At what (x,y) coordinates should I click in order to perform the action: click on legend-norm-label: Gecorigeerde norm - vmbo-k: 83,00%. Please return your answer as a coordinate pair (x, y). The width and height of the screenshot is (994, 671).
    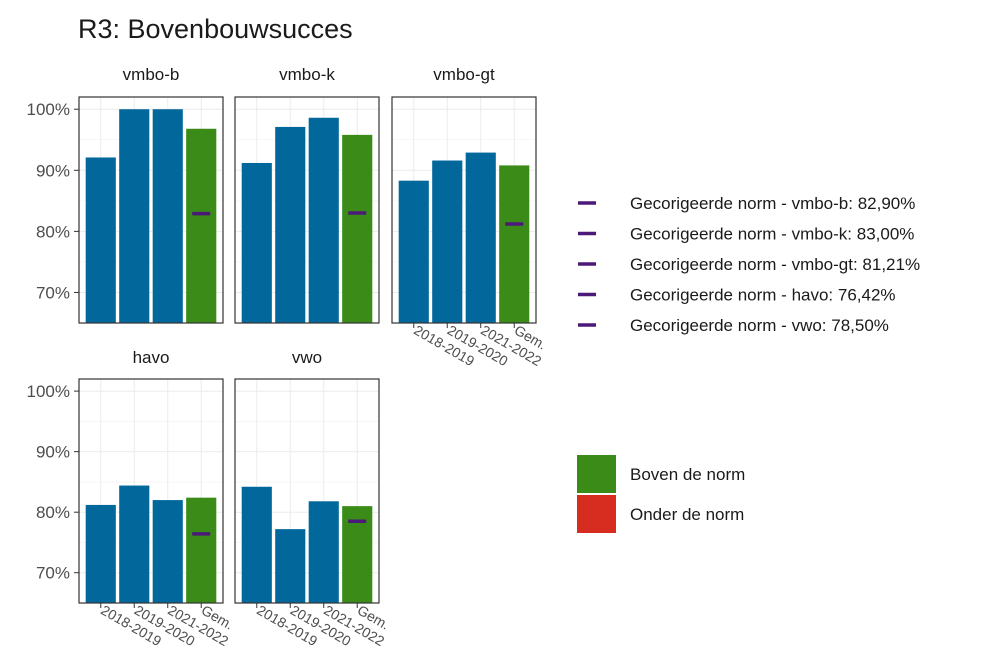
    Looking at the image, I should click on (772, 234).